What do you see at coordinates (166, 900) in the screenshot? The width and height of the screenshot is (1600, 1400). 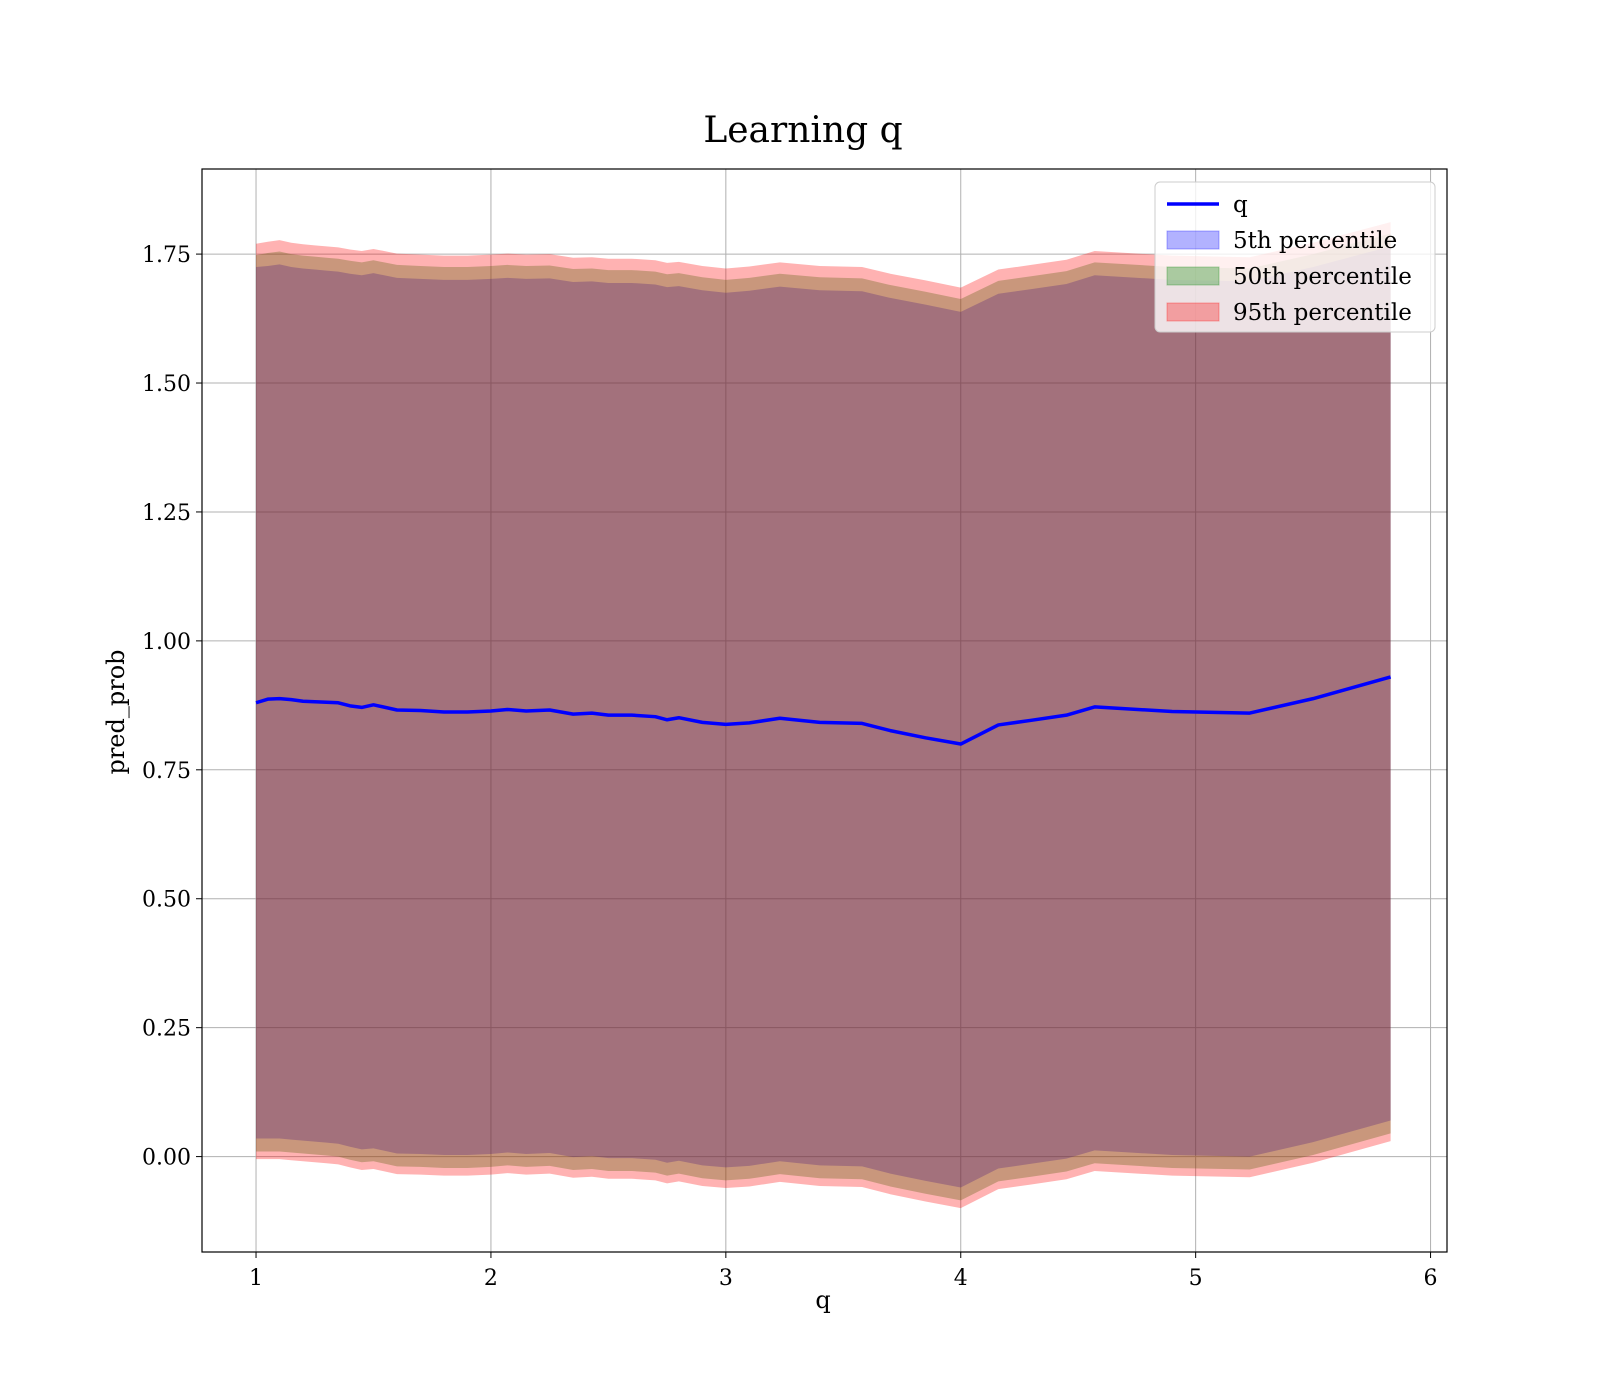 I see `y-tick-label-2: 0.50` at bounding box center [166, 900].